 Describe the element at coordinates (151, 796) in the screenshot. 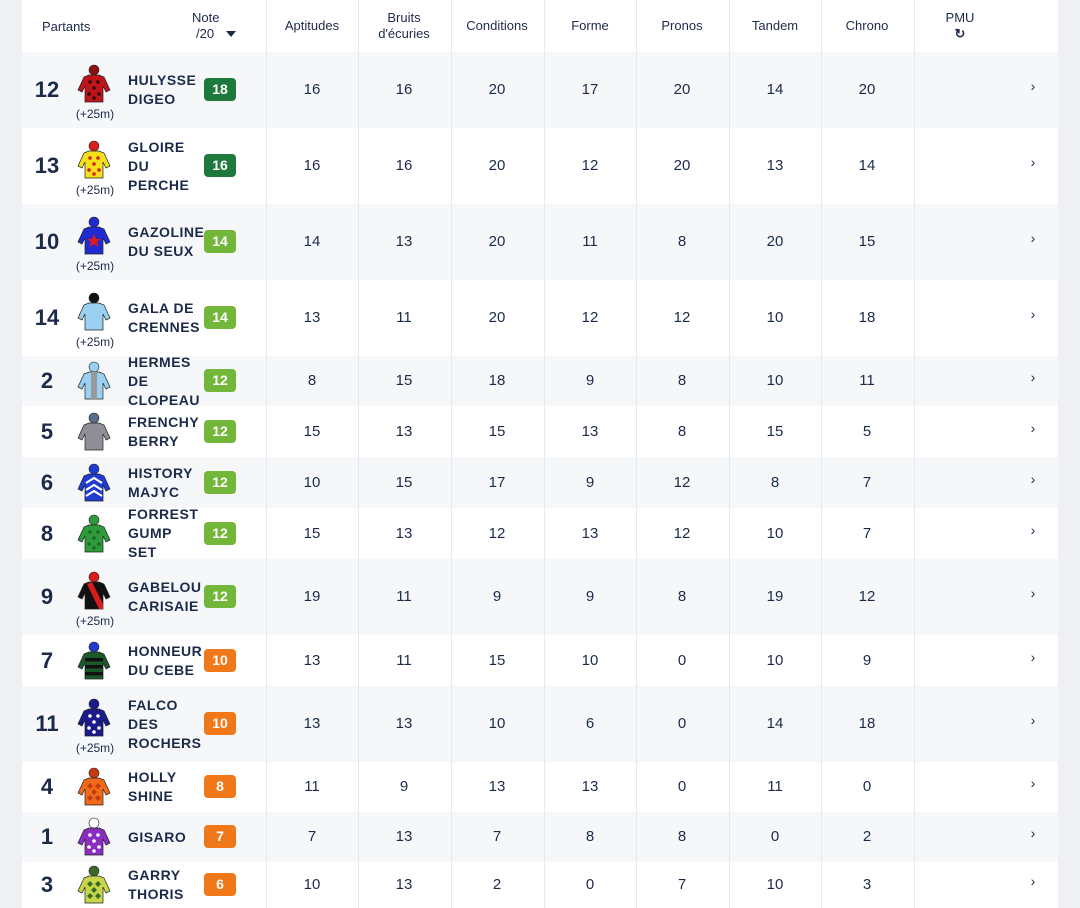

I see `horse-name-line: SHINE` at that location.